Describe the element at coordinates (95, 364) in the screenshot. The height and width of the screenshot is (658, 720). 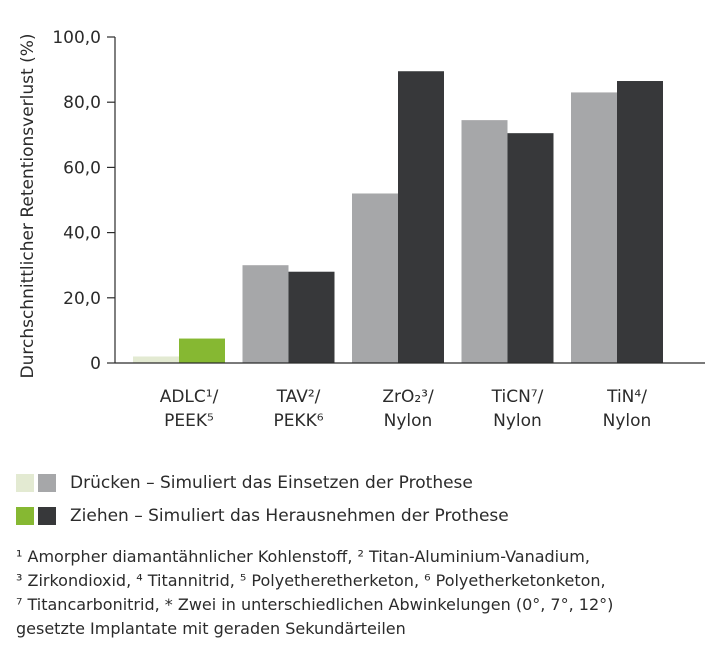
I see `y-tick-label: 0` at that location.